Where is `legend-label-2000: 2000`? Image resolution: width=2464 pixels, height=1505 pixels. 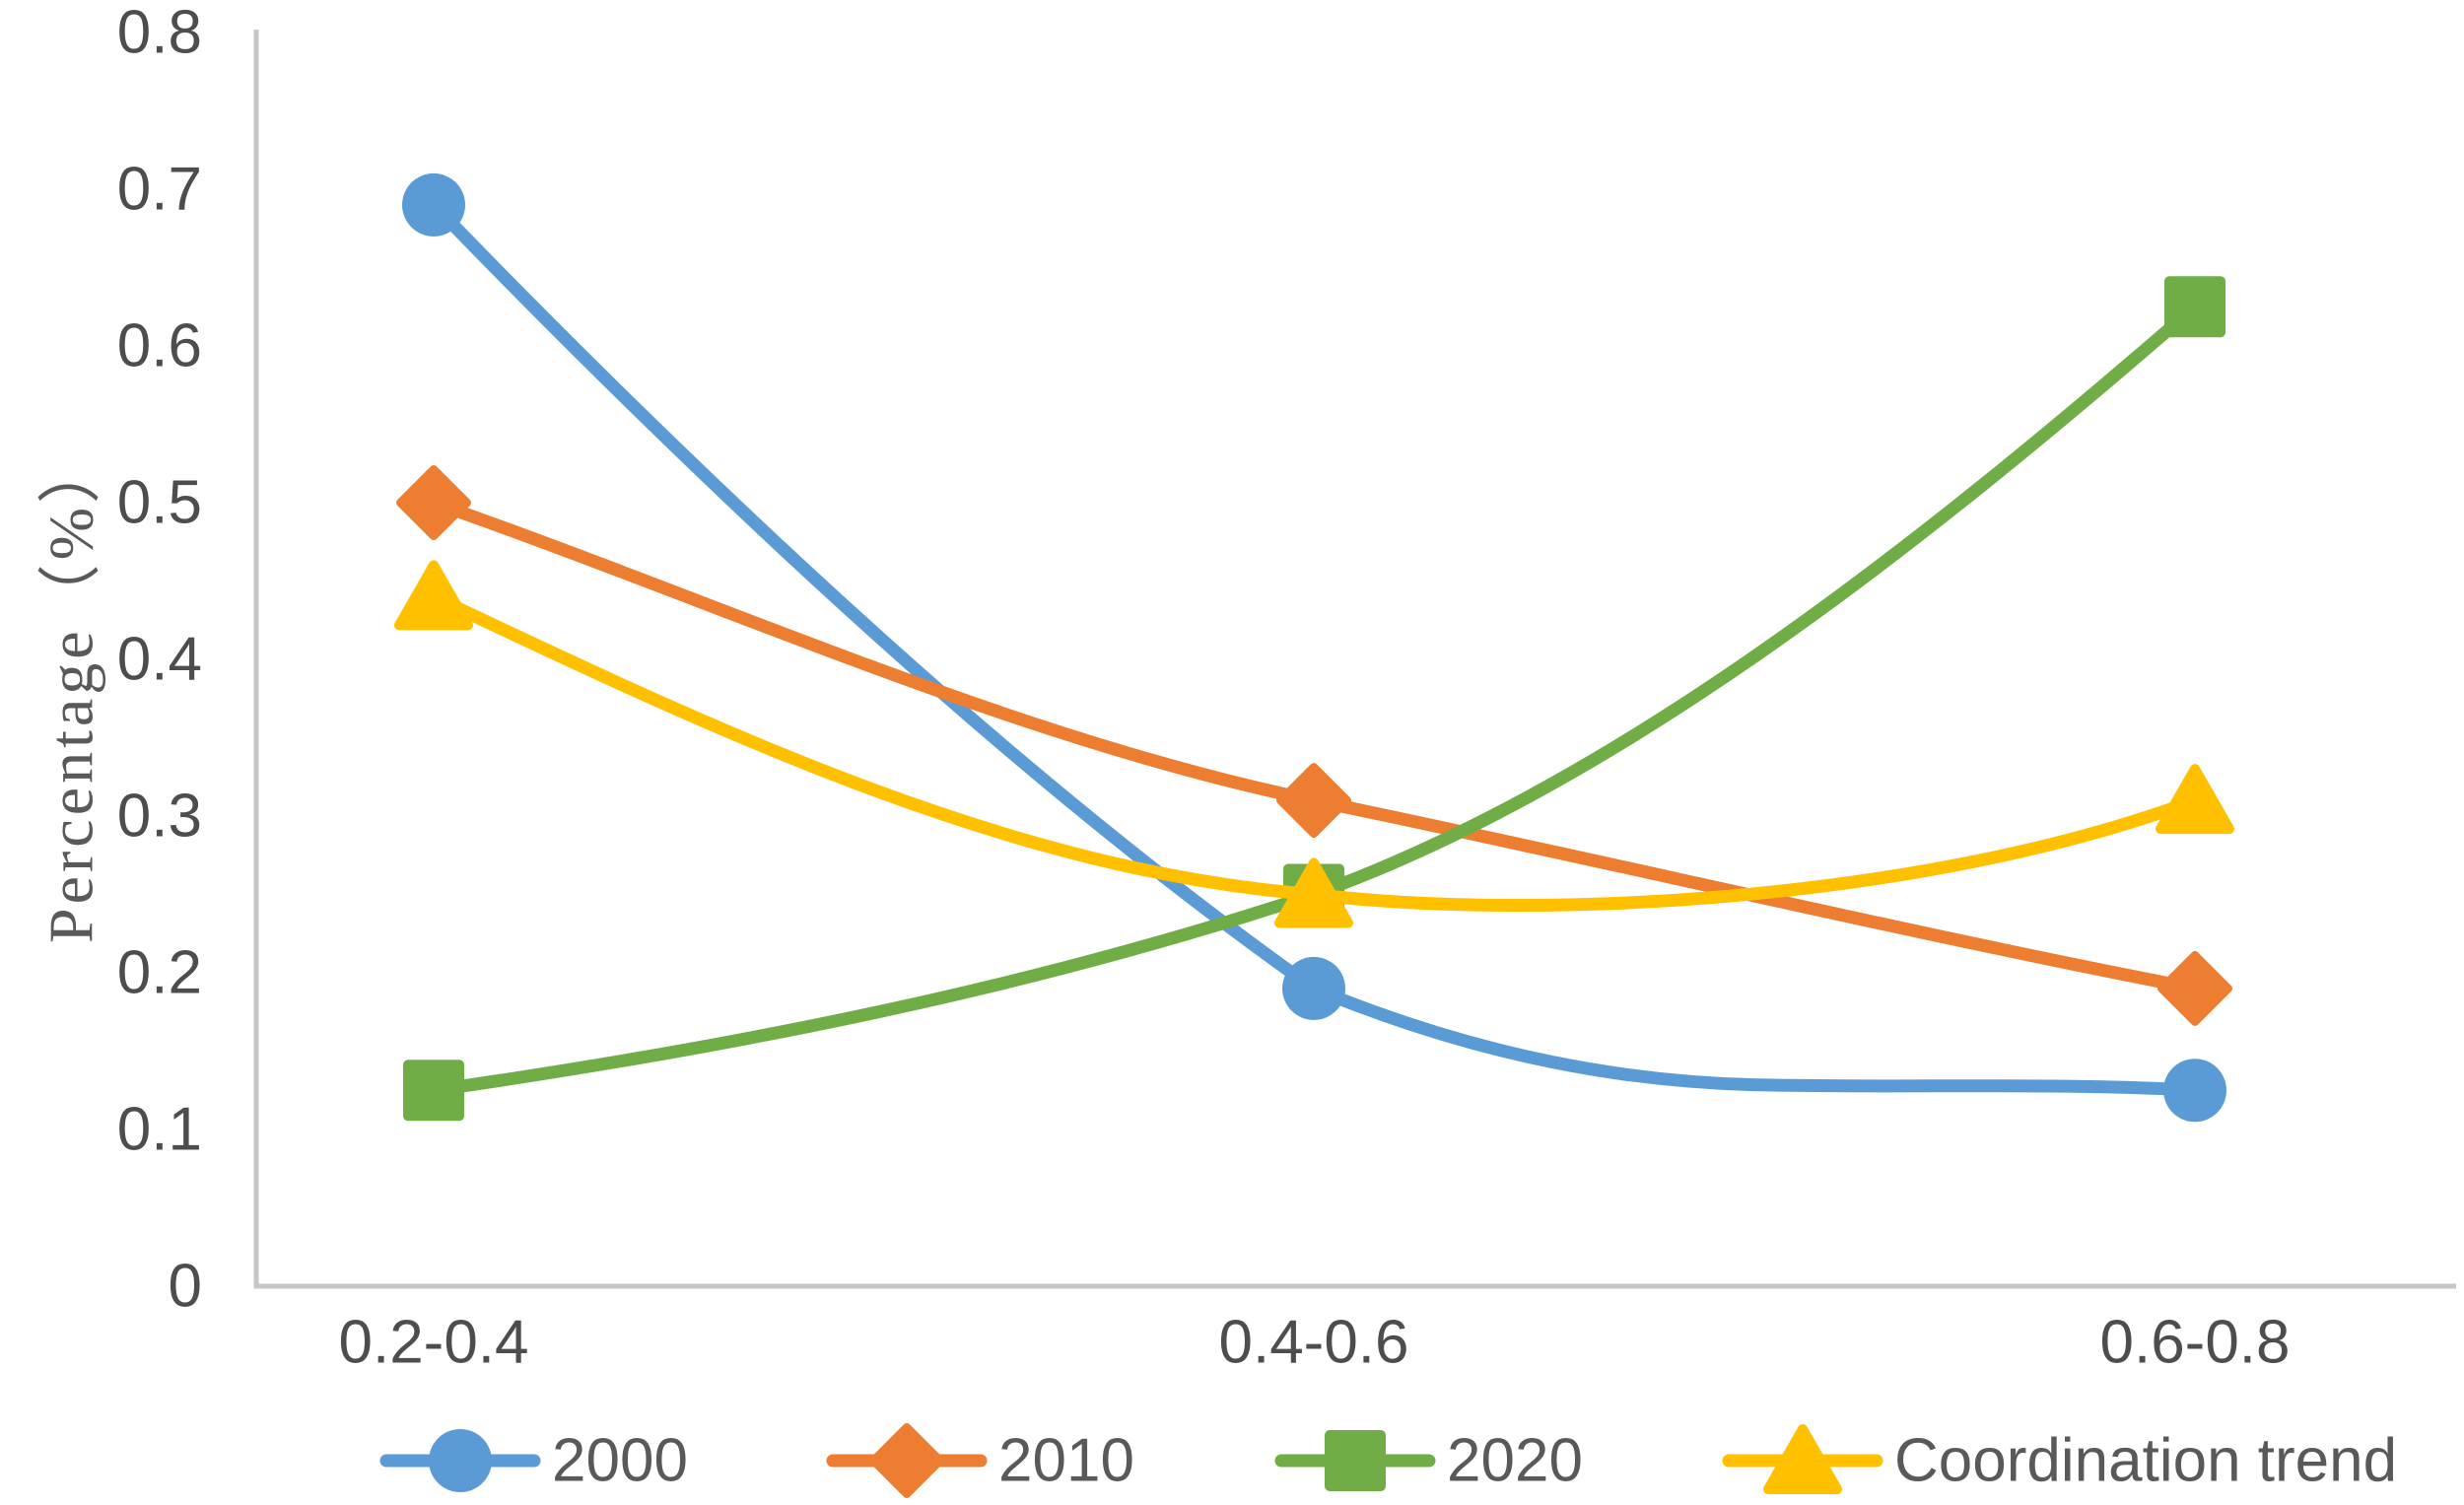
legend-label-2000: 2000 is located at coordinates (620, 1461).